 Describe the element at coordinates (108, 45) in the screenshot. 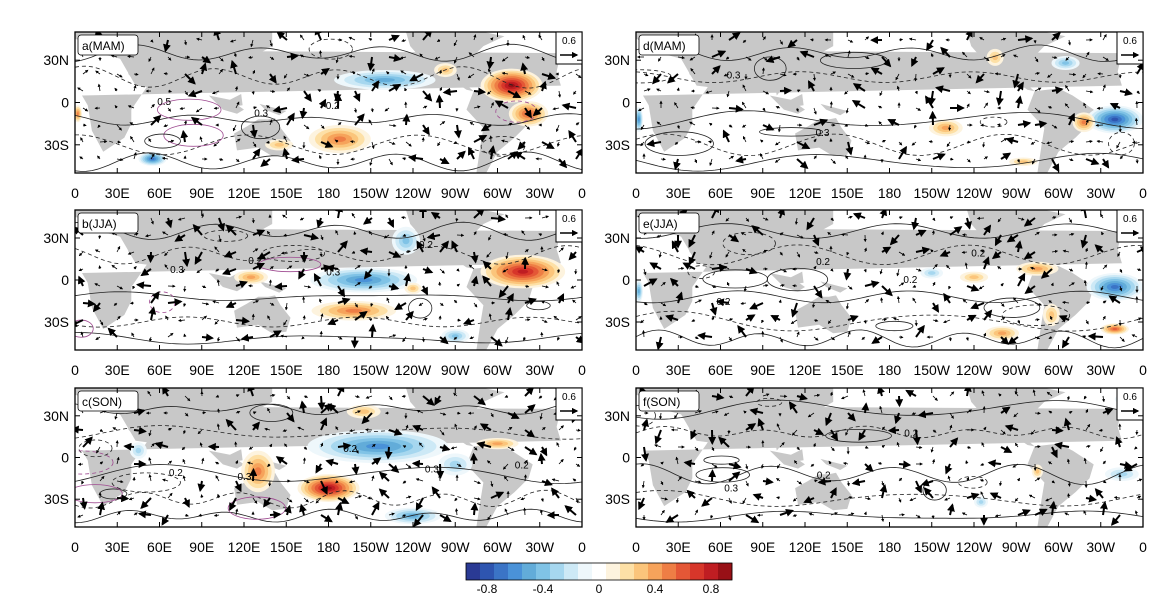

I see `panel-label-box` at that location.